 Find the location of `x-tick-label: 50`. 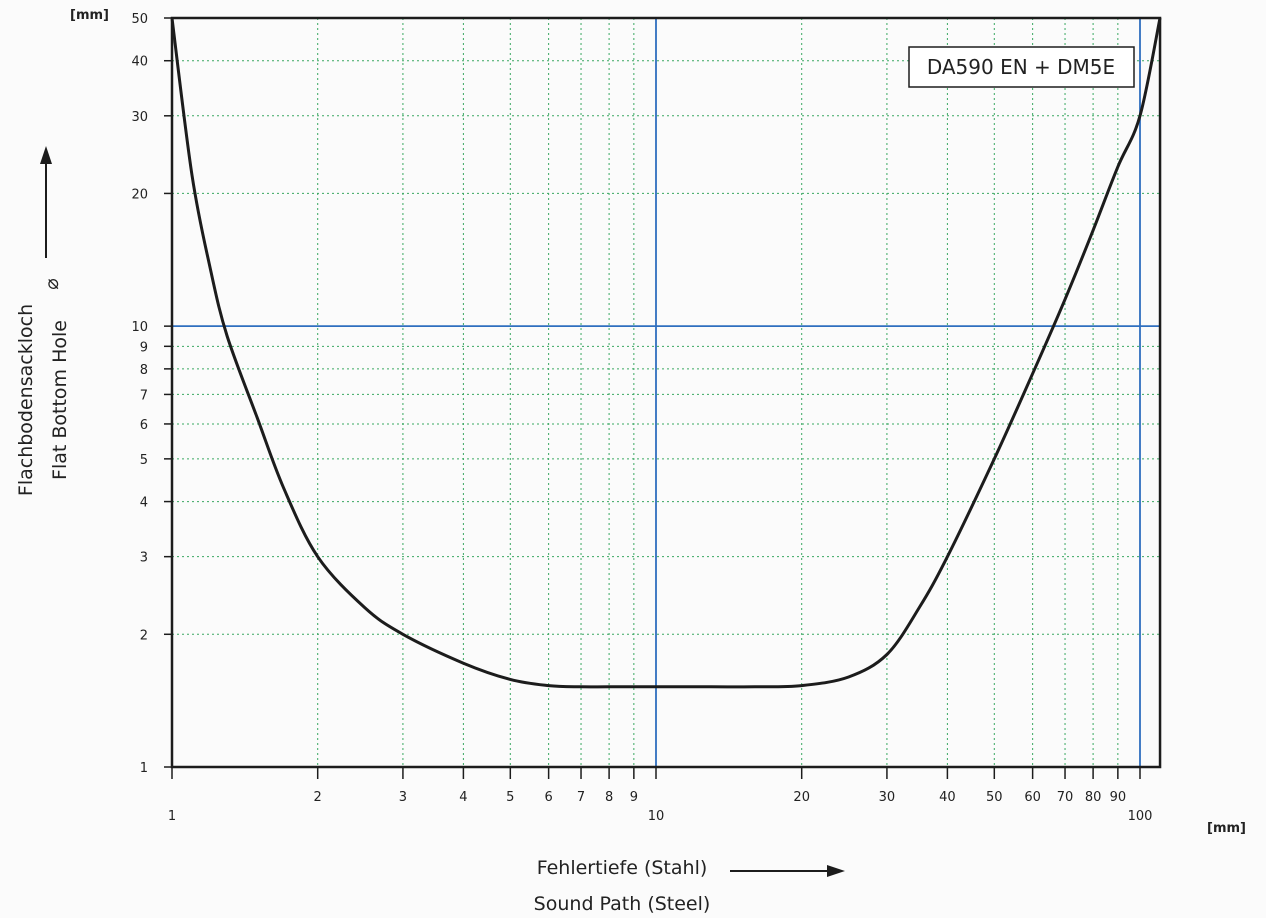

x-tick-label: 50 is located at coordinates (994, 797).